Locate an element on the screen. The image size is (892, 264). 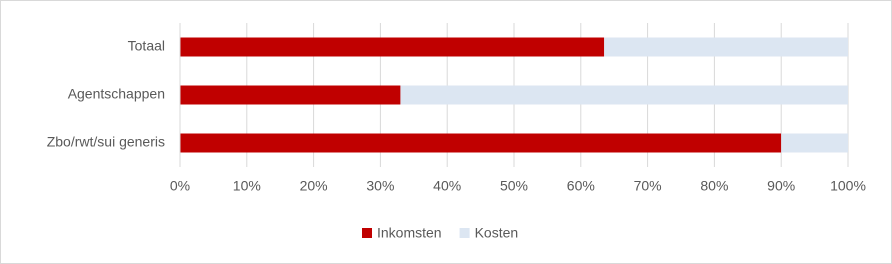
x-tick-label: 0% is located at coordinates (180, 186).